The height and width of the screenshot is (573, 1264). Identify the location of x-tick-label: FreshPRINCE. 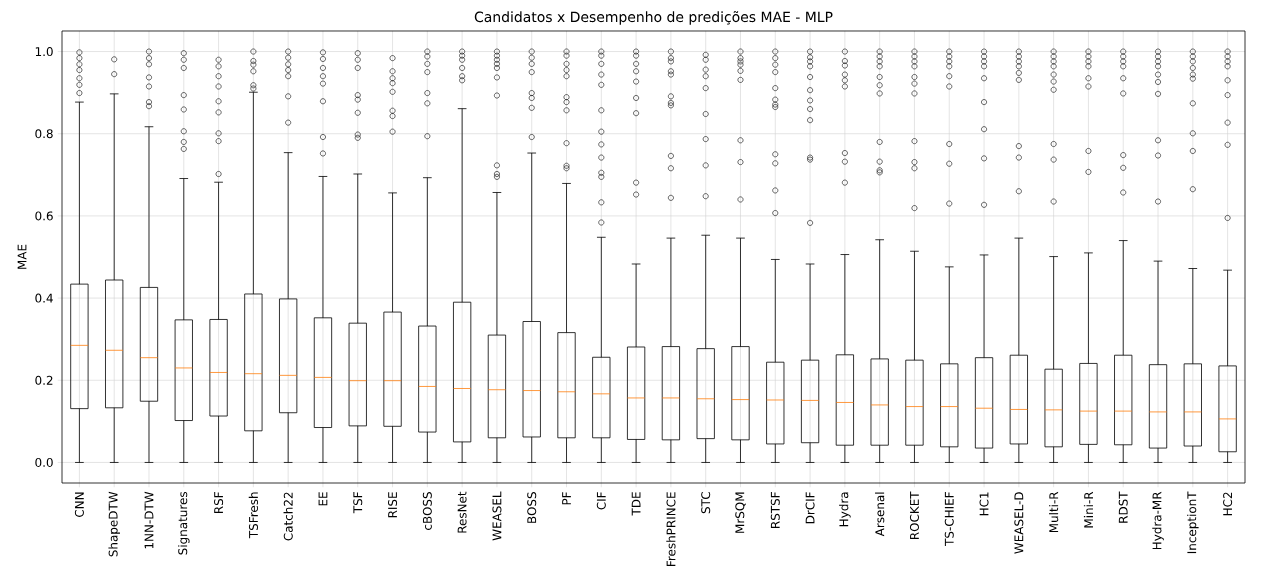
(671, 529).